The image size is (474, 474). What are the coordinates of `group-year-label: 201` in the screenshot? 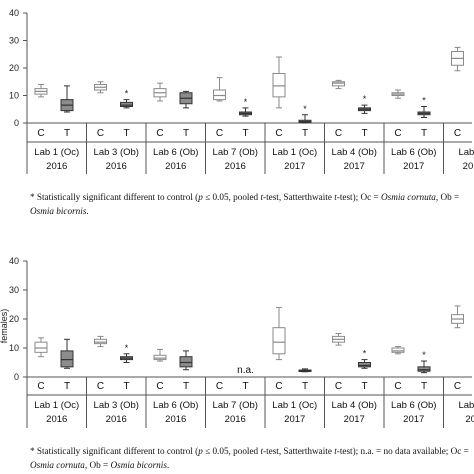 It's located at (469, 419).